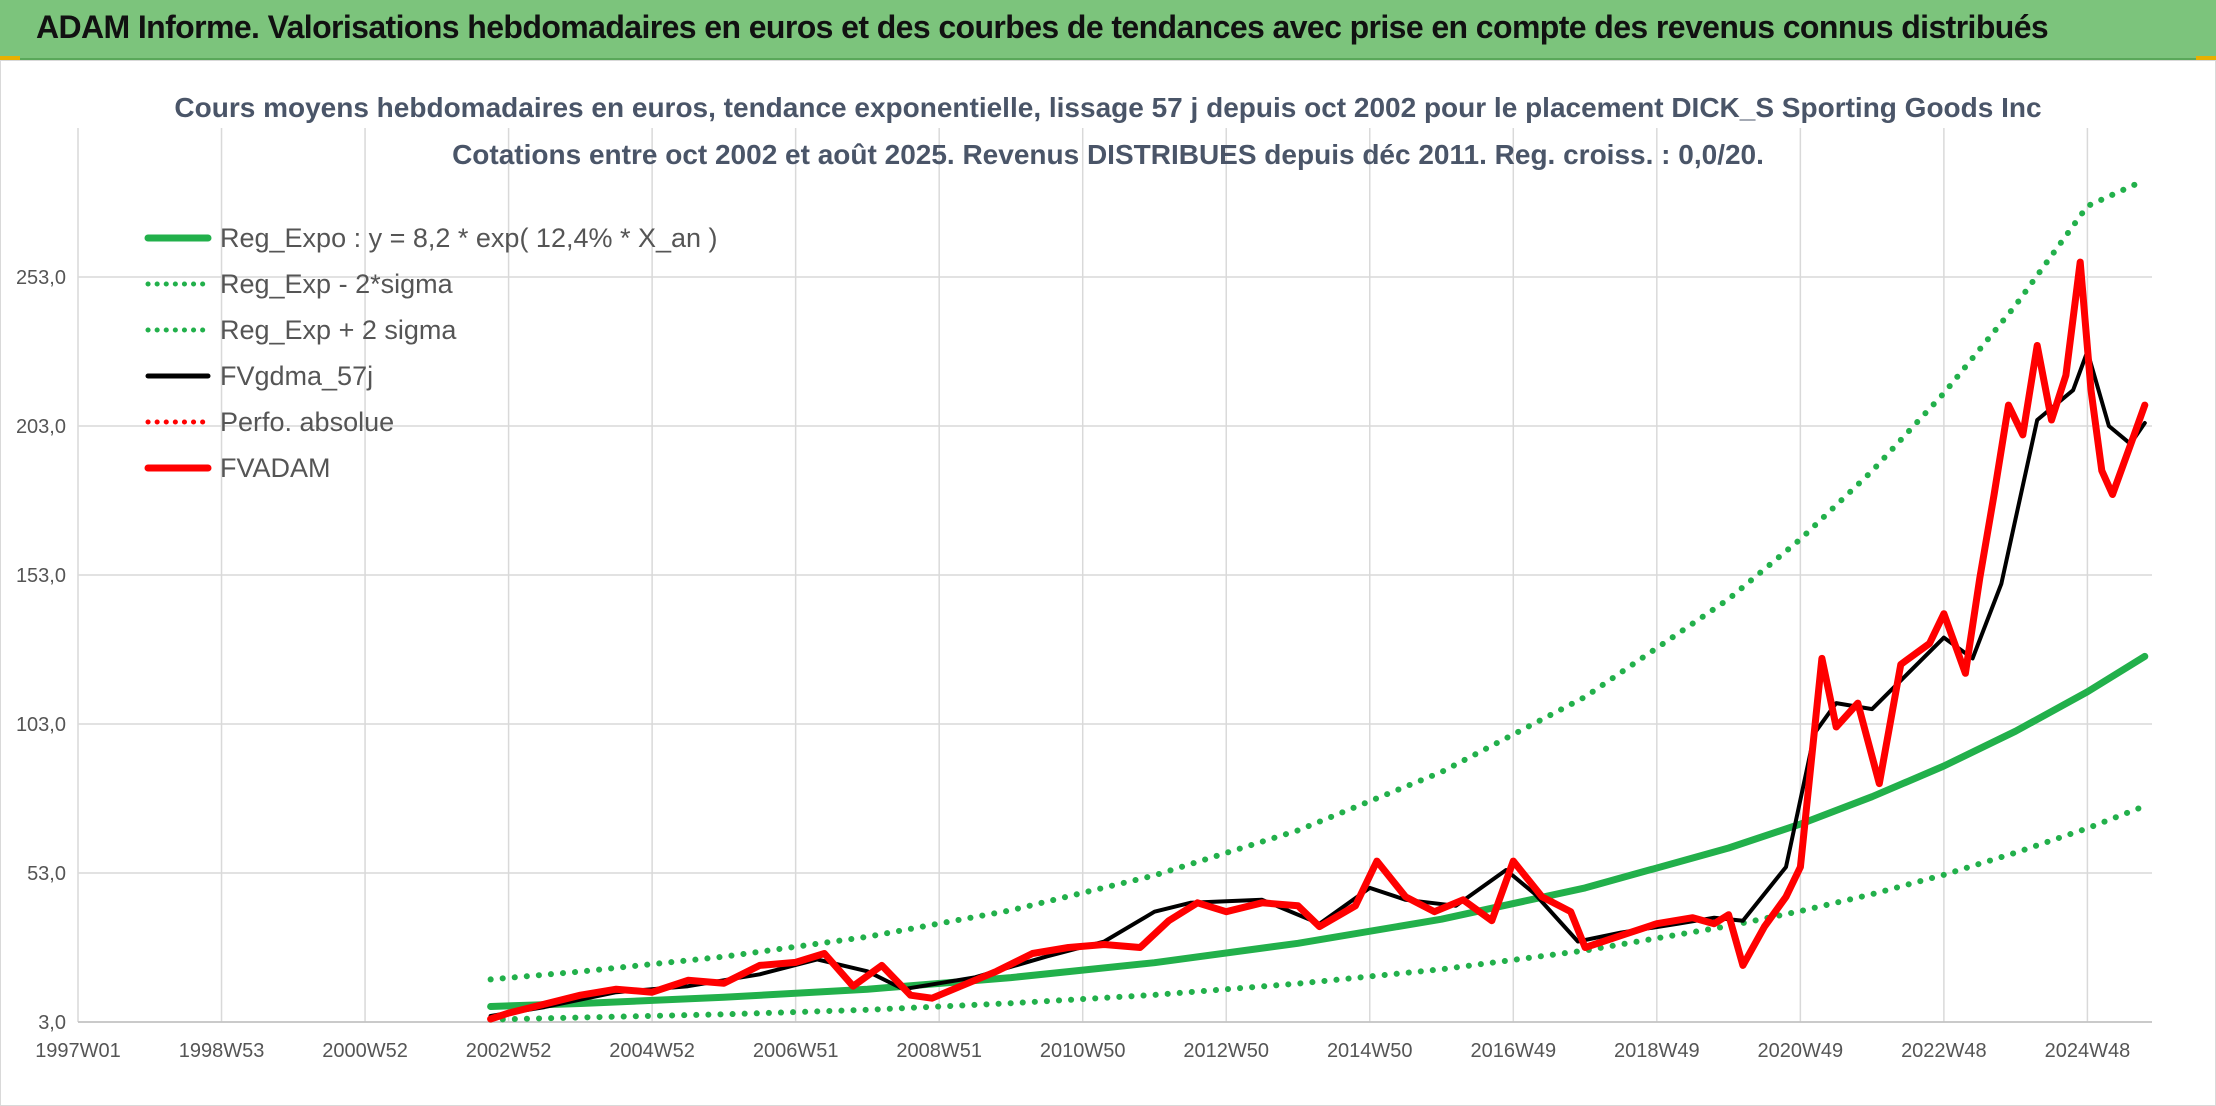 This screenshot has width=2216, height=1106. I want to click on x-tick-label: 2012W50, so click(1226, 1051).